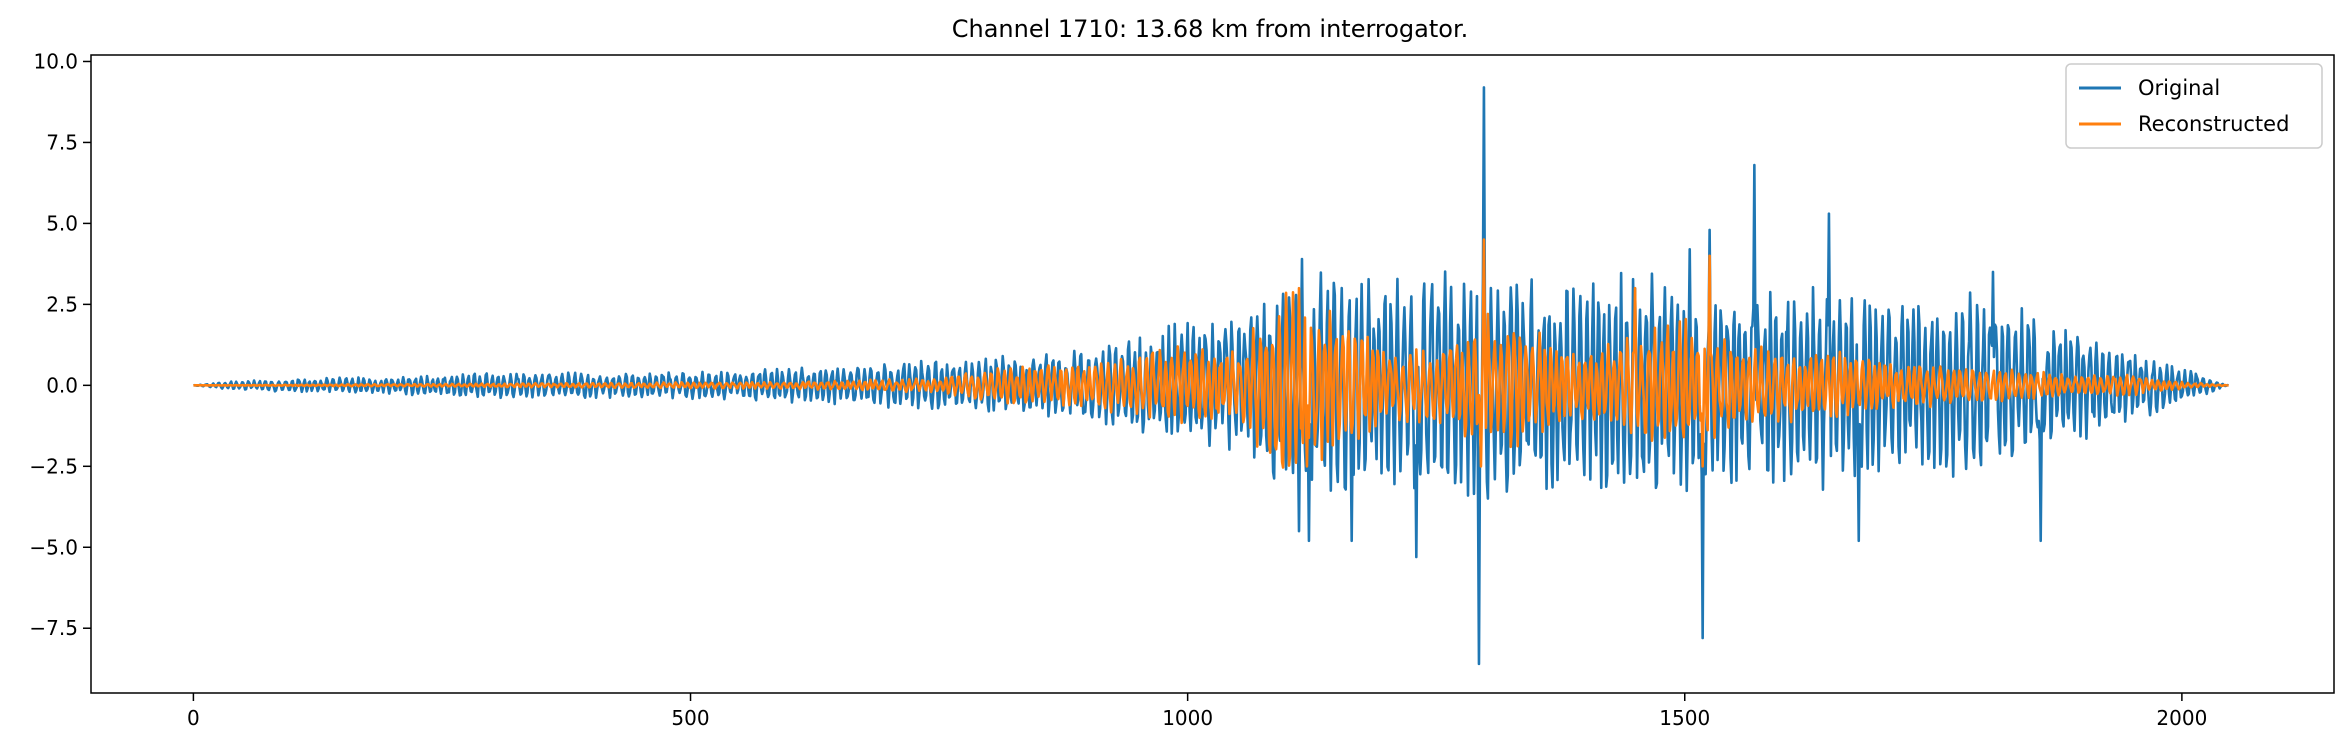 This screenshot has height=752, width=2347. I want to click on x-tick-label: 1000, so click(1187, 718).